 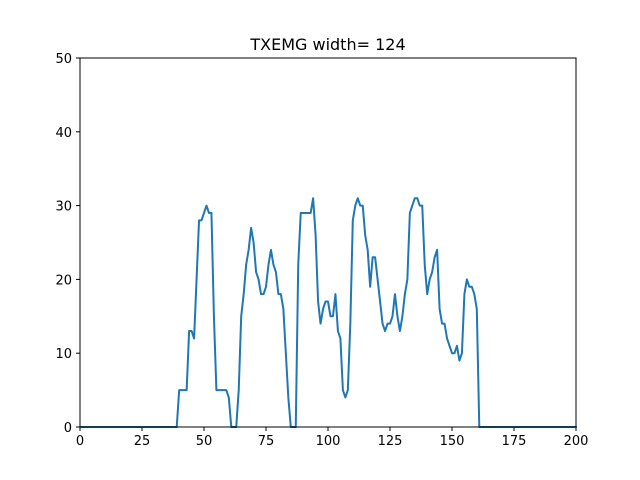 I want to click on y-tick-label: 20, so click(x=63, y=280).